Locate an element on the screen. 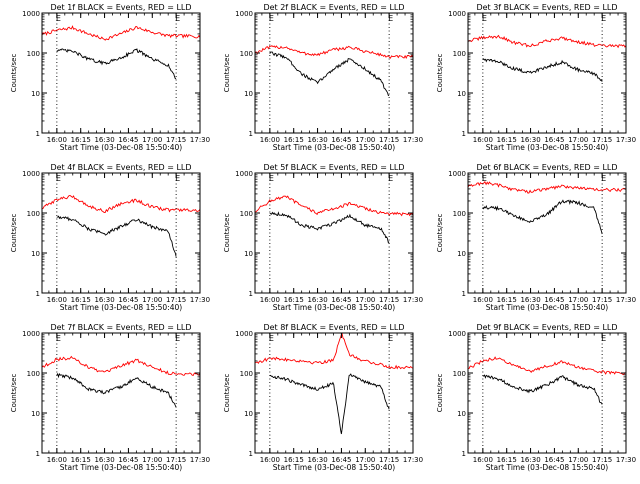 This screenshot has width=640, height=484. panel-title: Det 5f BLACK = Events, RED = LLD is located at coordinates (333, 167).